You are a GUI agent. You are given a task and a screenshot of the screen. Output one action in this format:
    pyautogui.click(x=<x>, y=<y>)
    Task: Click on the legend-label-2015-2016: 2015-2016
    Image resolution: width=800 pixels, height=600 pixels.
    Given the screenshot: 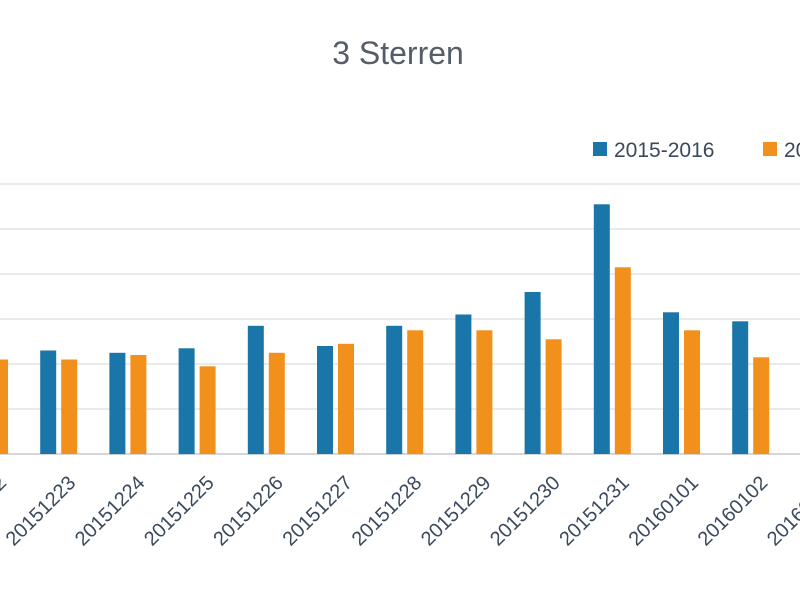 What is the action you would take?
    pyautogui.click(x=664, y=150)
    